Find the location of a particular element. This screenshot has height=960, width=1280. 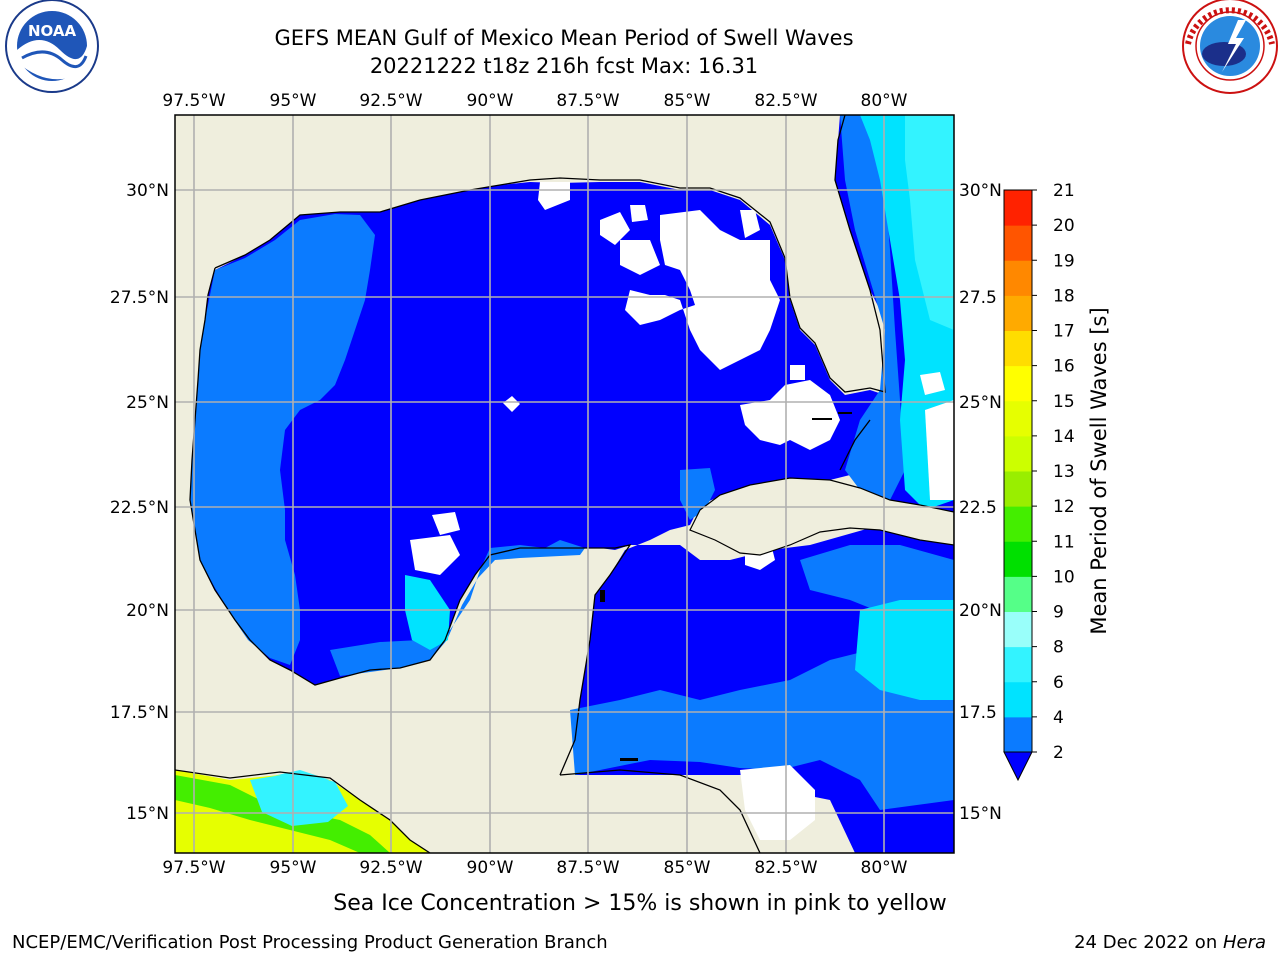

caribbean-swell-cyan is located at coordinates (904, 650).